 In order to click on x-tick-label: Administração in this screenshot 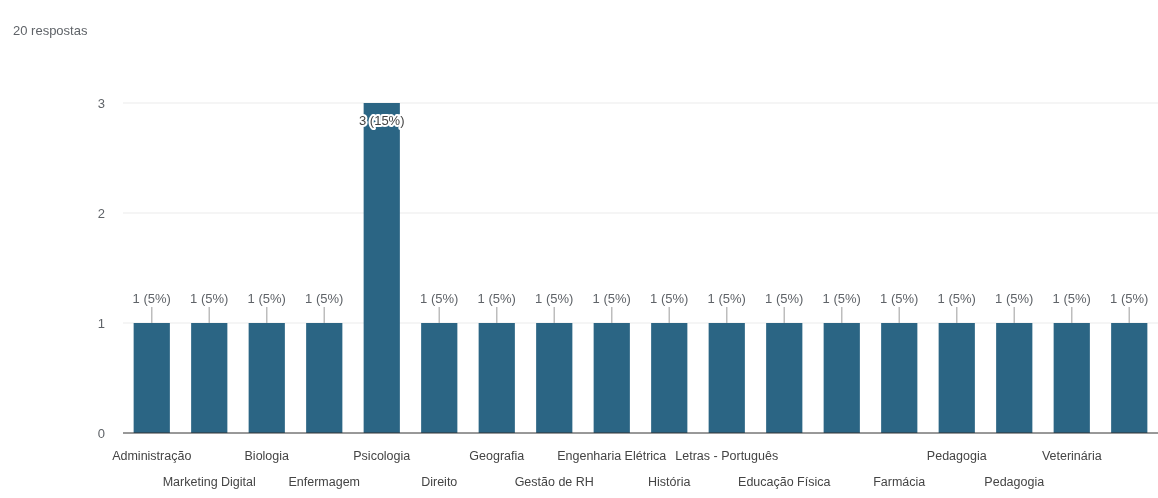, I will do `click(152, 456)`.